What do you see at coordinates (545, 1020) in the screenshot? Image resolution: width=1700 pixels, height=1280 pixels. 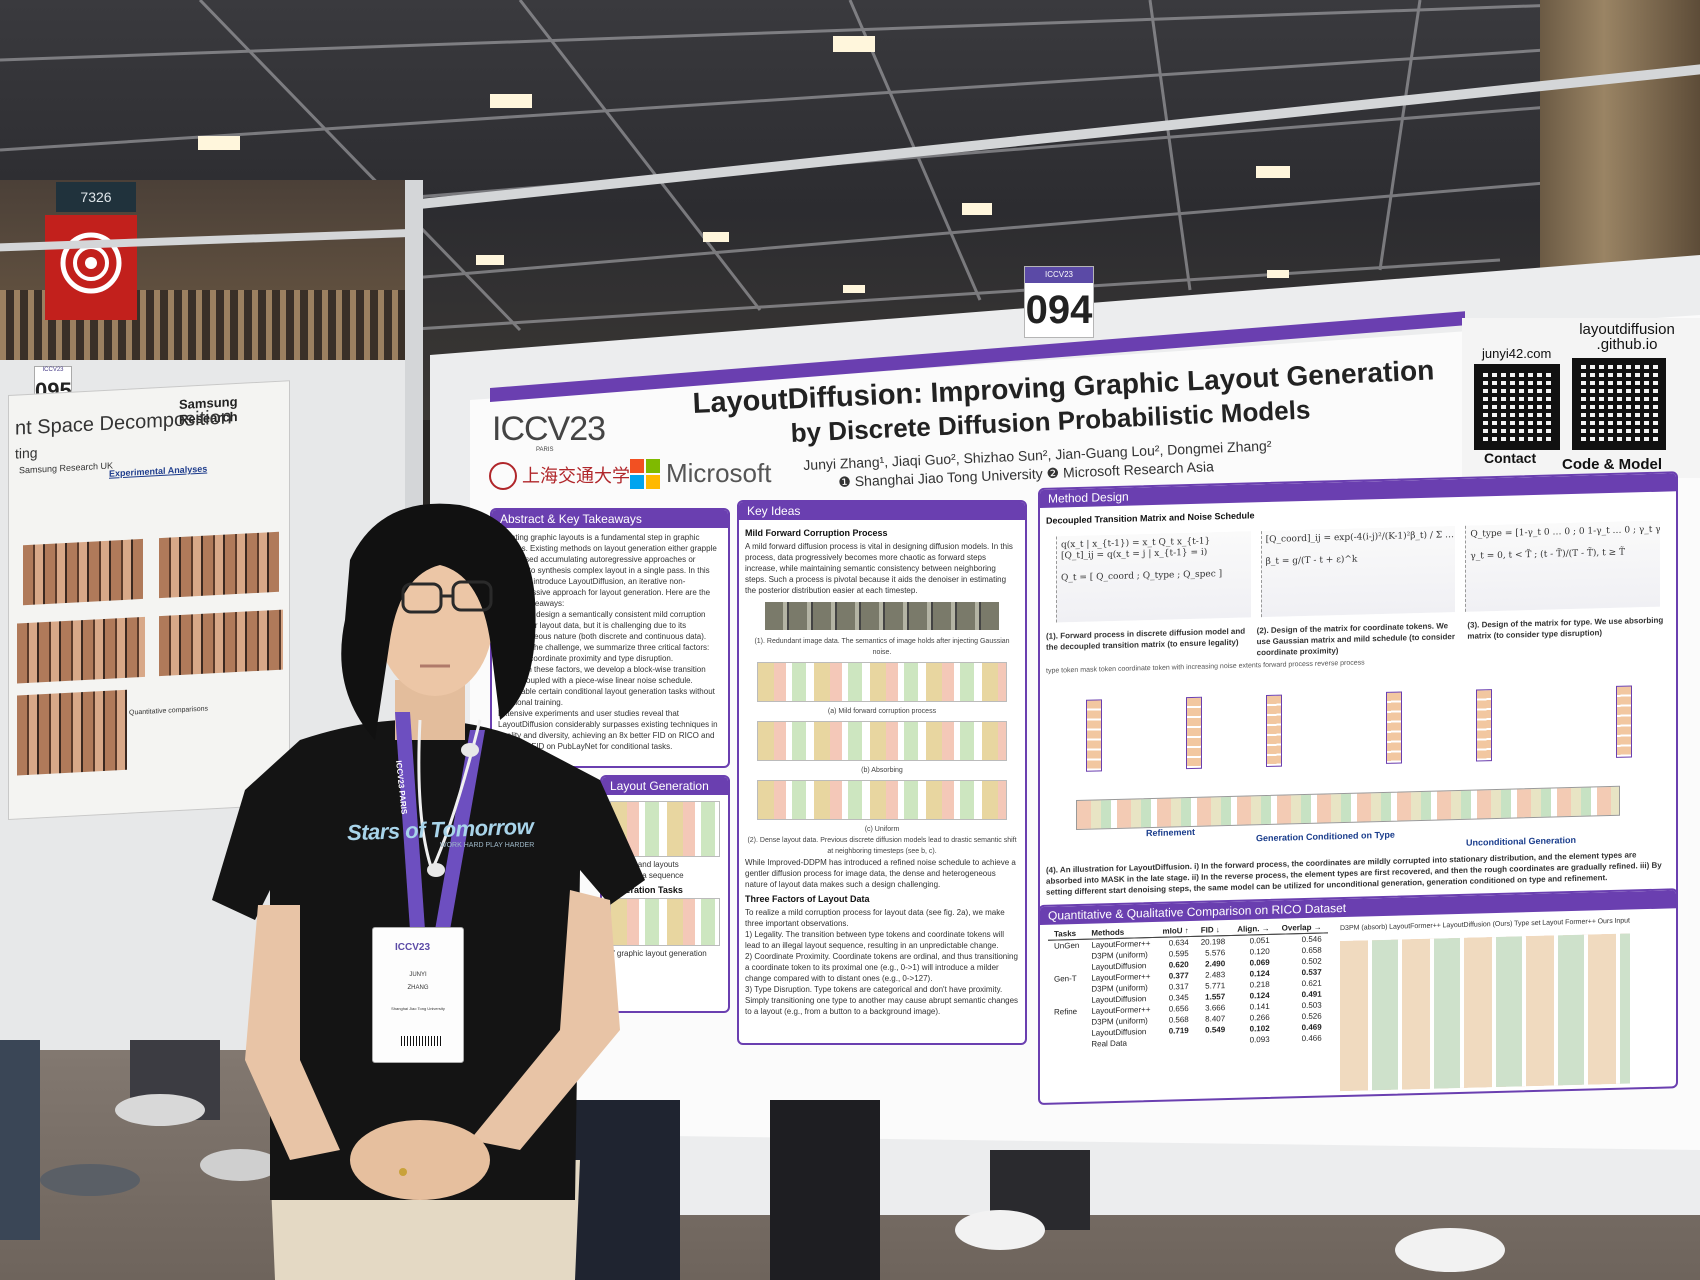 I see `right-arm` at bounding box center [545, 1020].